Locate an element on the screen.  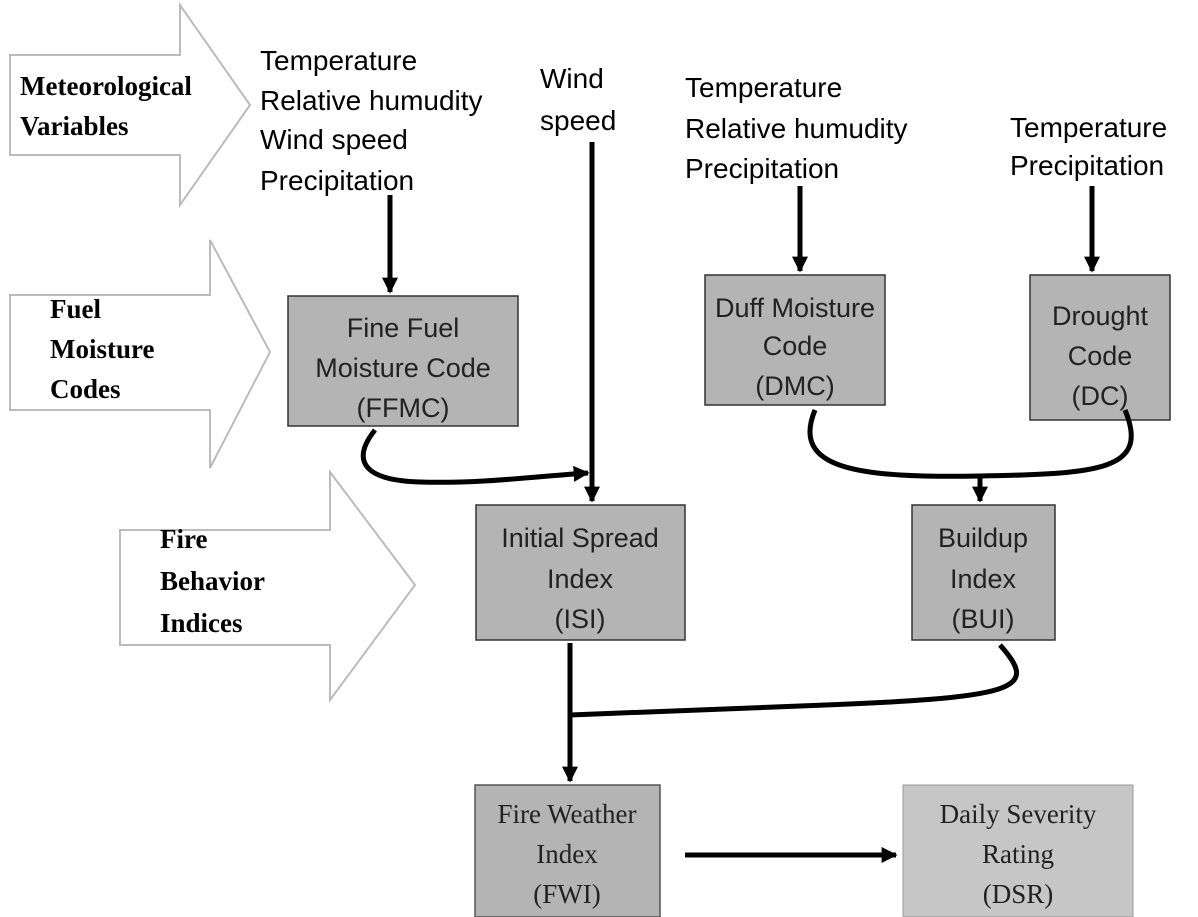
node-label: Moisture Code is located at coordinates (403, 368).